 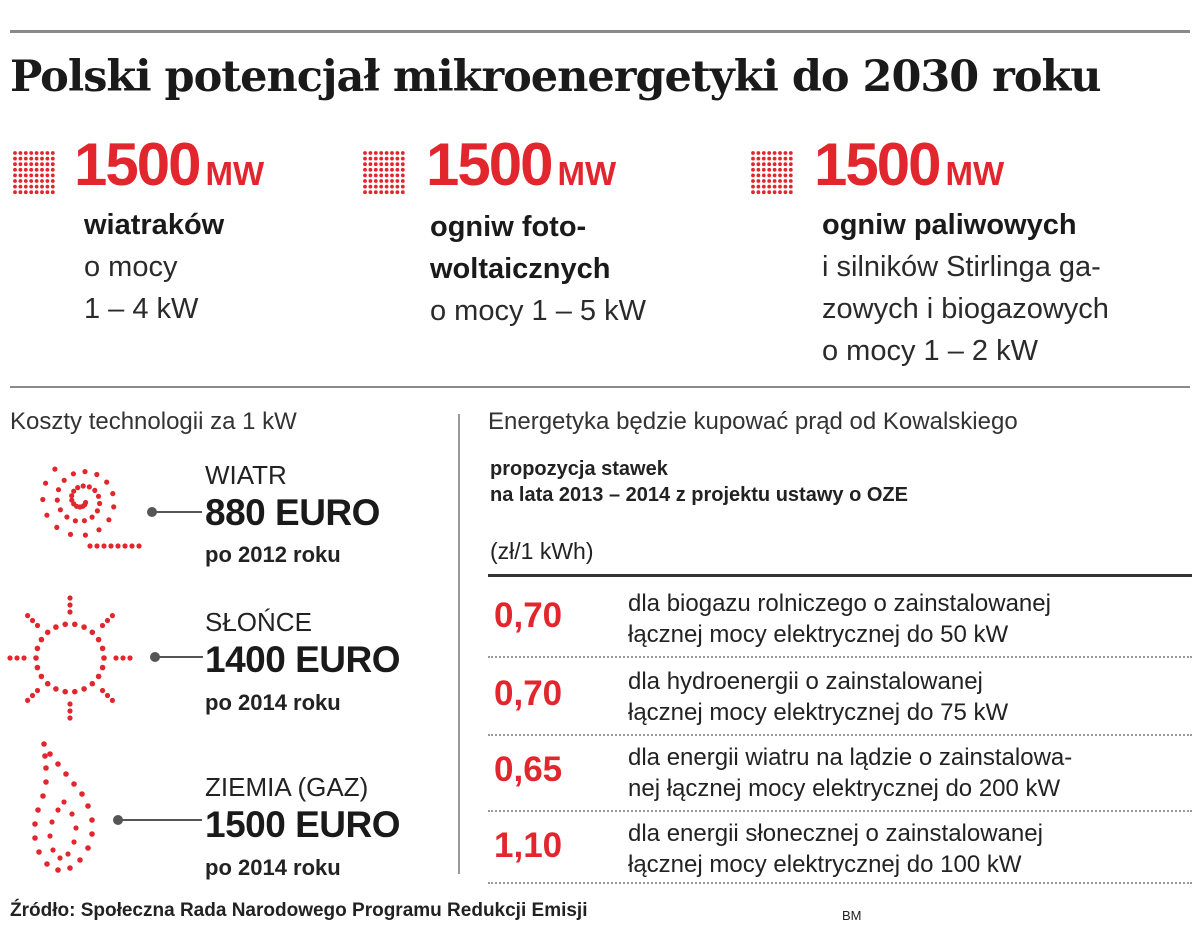 I want to click on potential-line: zowych i biogazowych, so click(x=965, y=309).